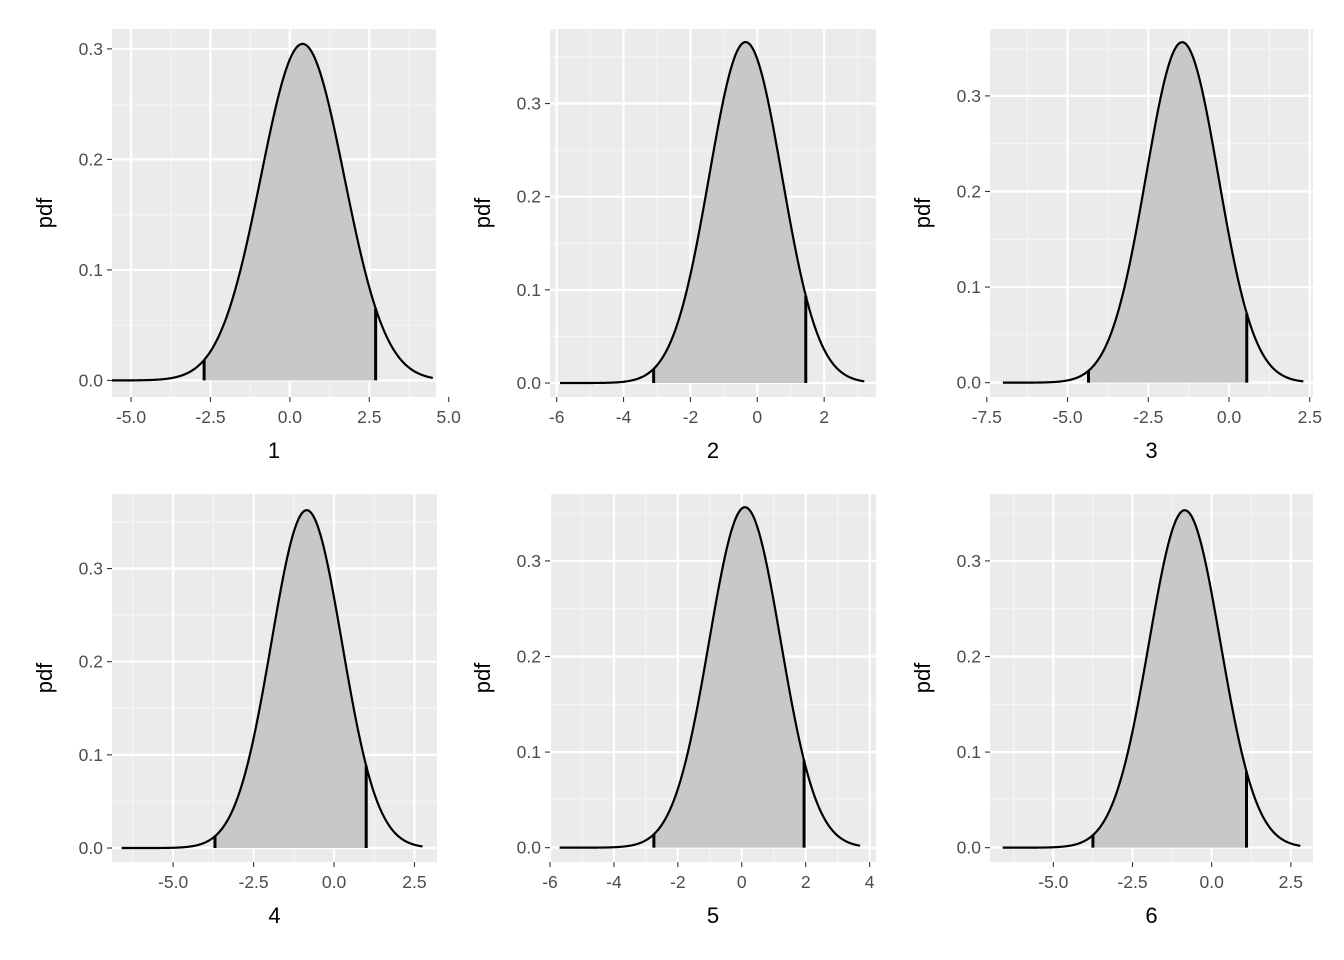 This screenshot has height=960, width=1344. I want to click on x-tick-label: 4, so click(870, 882).